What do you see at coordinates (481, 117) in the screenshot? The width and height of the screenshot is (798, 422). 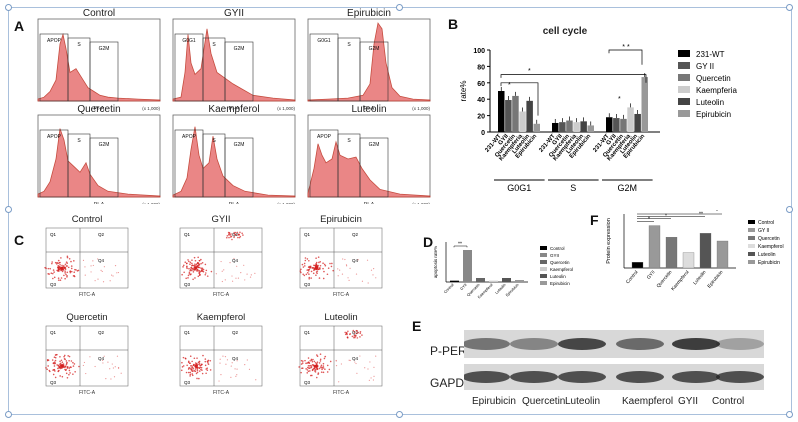 I see `y-tick-label: 20` at bounding box center [481, 117].